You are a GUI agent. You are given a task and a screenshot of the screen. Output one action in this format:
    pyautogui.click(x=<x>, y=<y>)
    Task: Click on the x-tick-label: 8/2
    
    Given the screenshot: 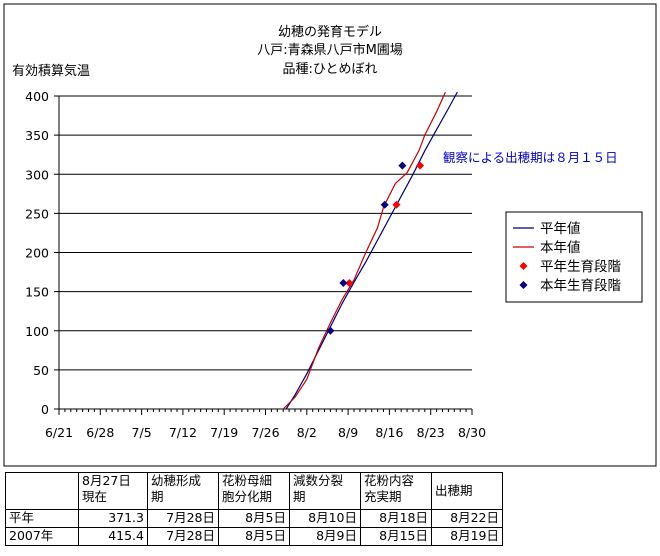 What is the action you would take?
    pyautogui.click(x=307, y=432)
    